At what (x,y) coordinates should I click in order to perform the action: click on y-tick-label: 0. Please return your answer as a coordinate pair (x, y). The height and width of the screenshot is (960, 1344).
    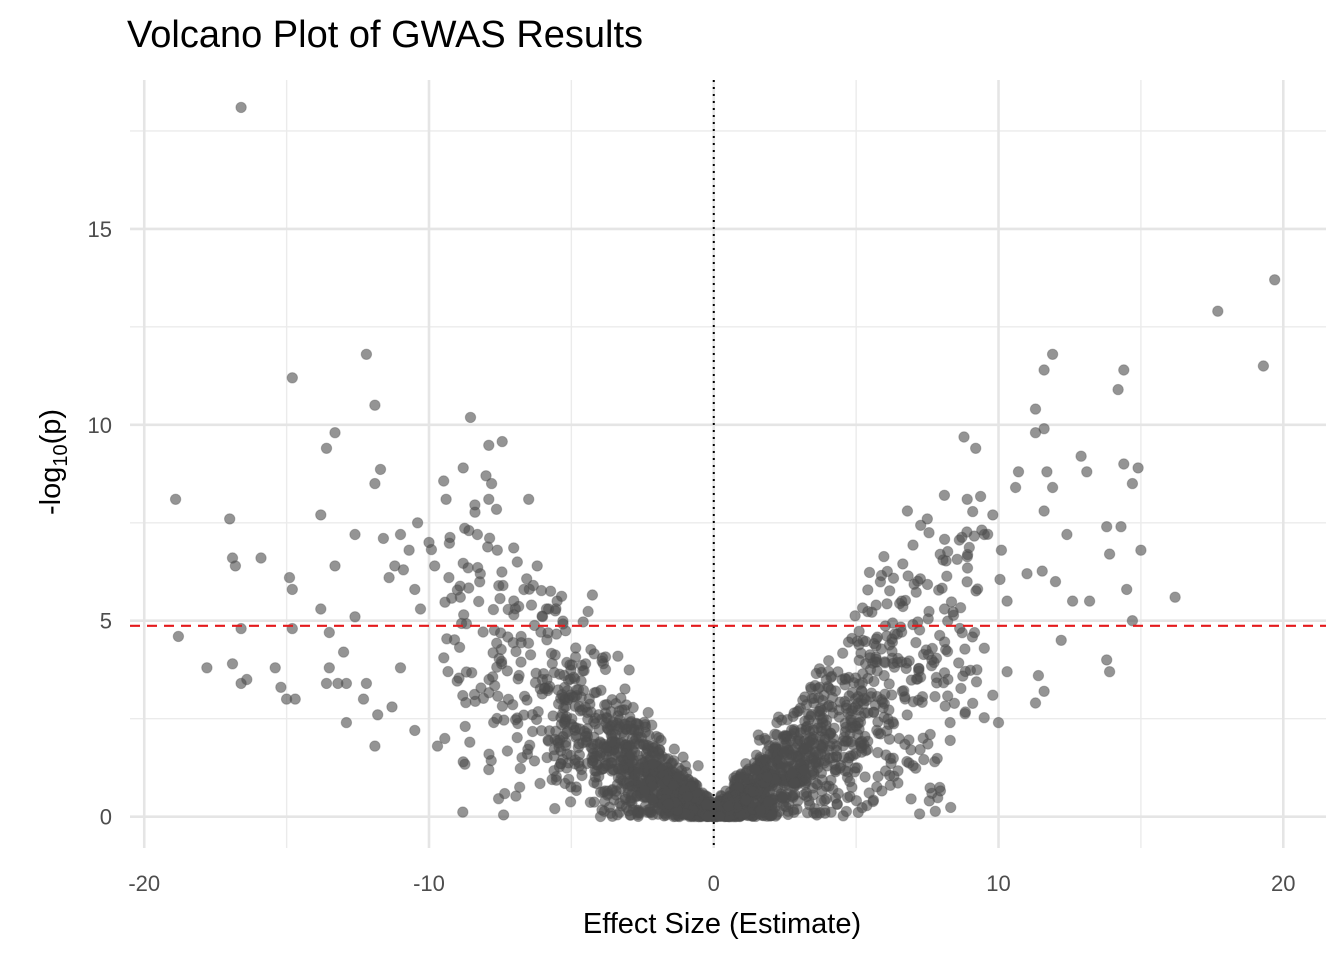
    Looking at the image, I should click on (106, 817).